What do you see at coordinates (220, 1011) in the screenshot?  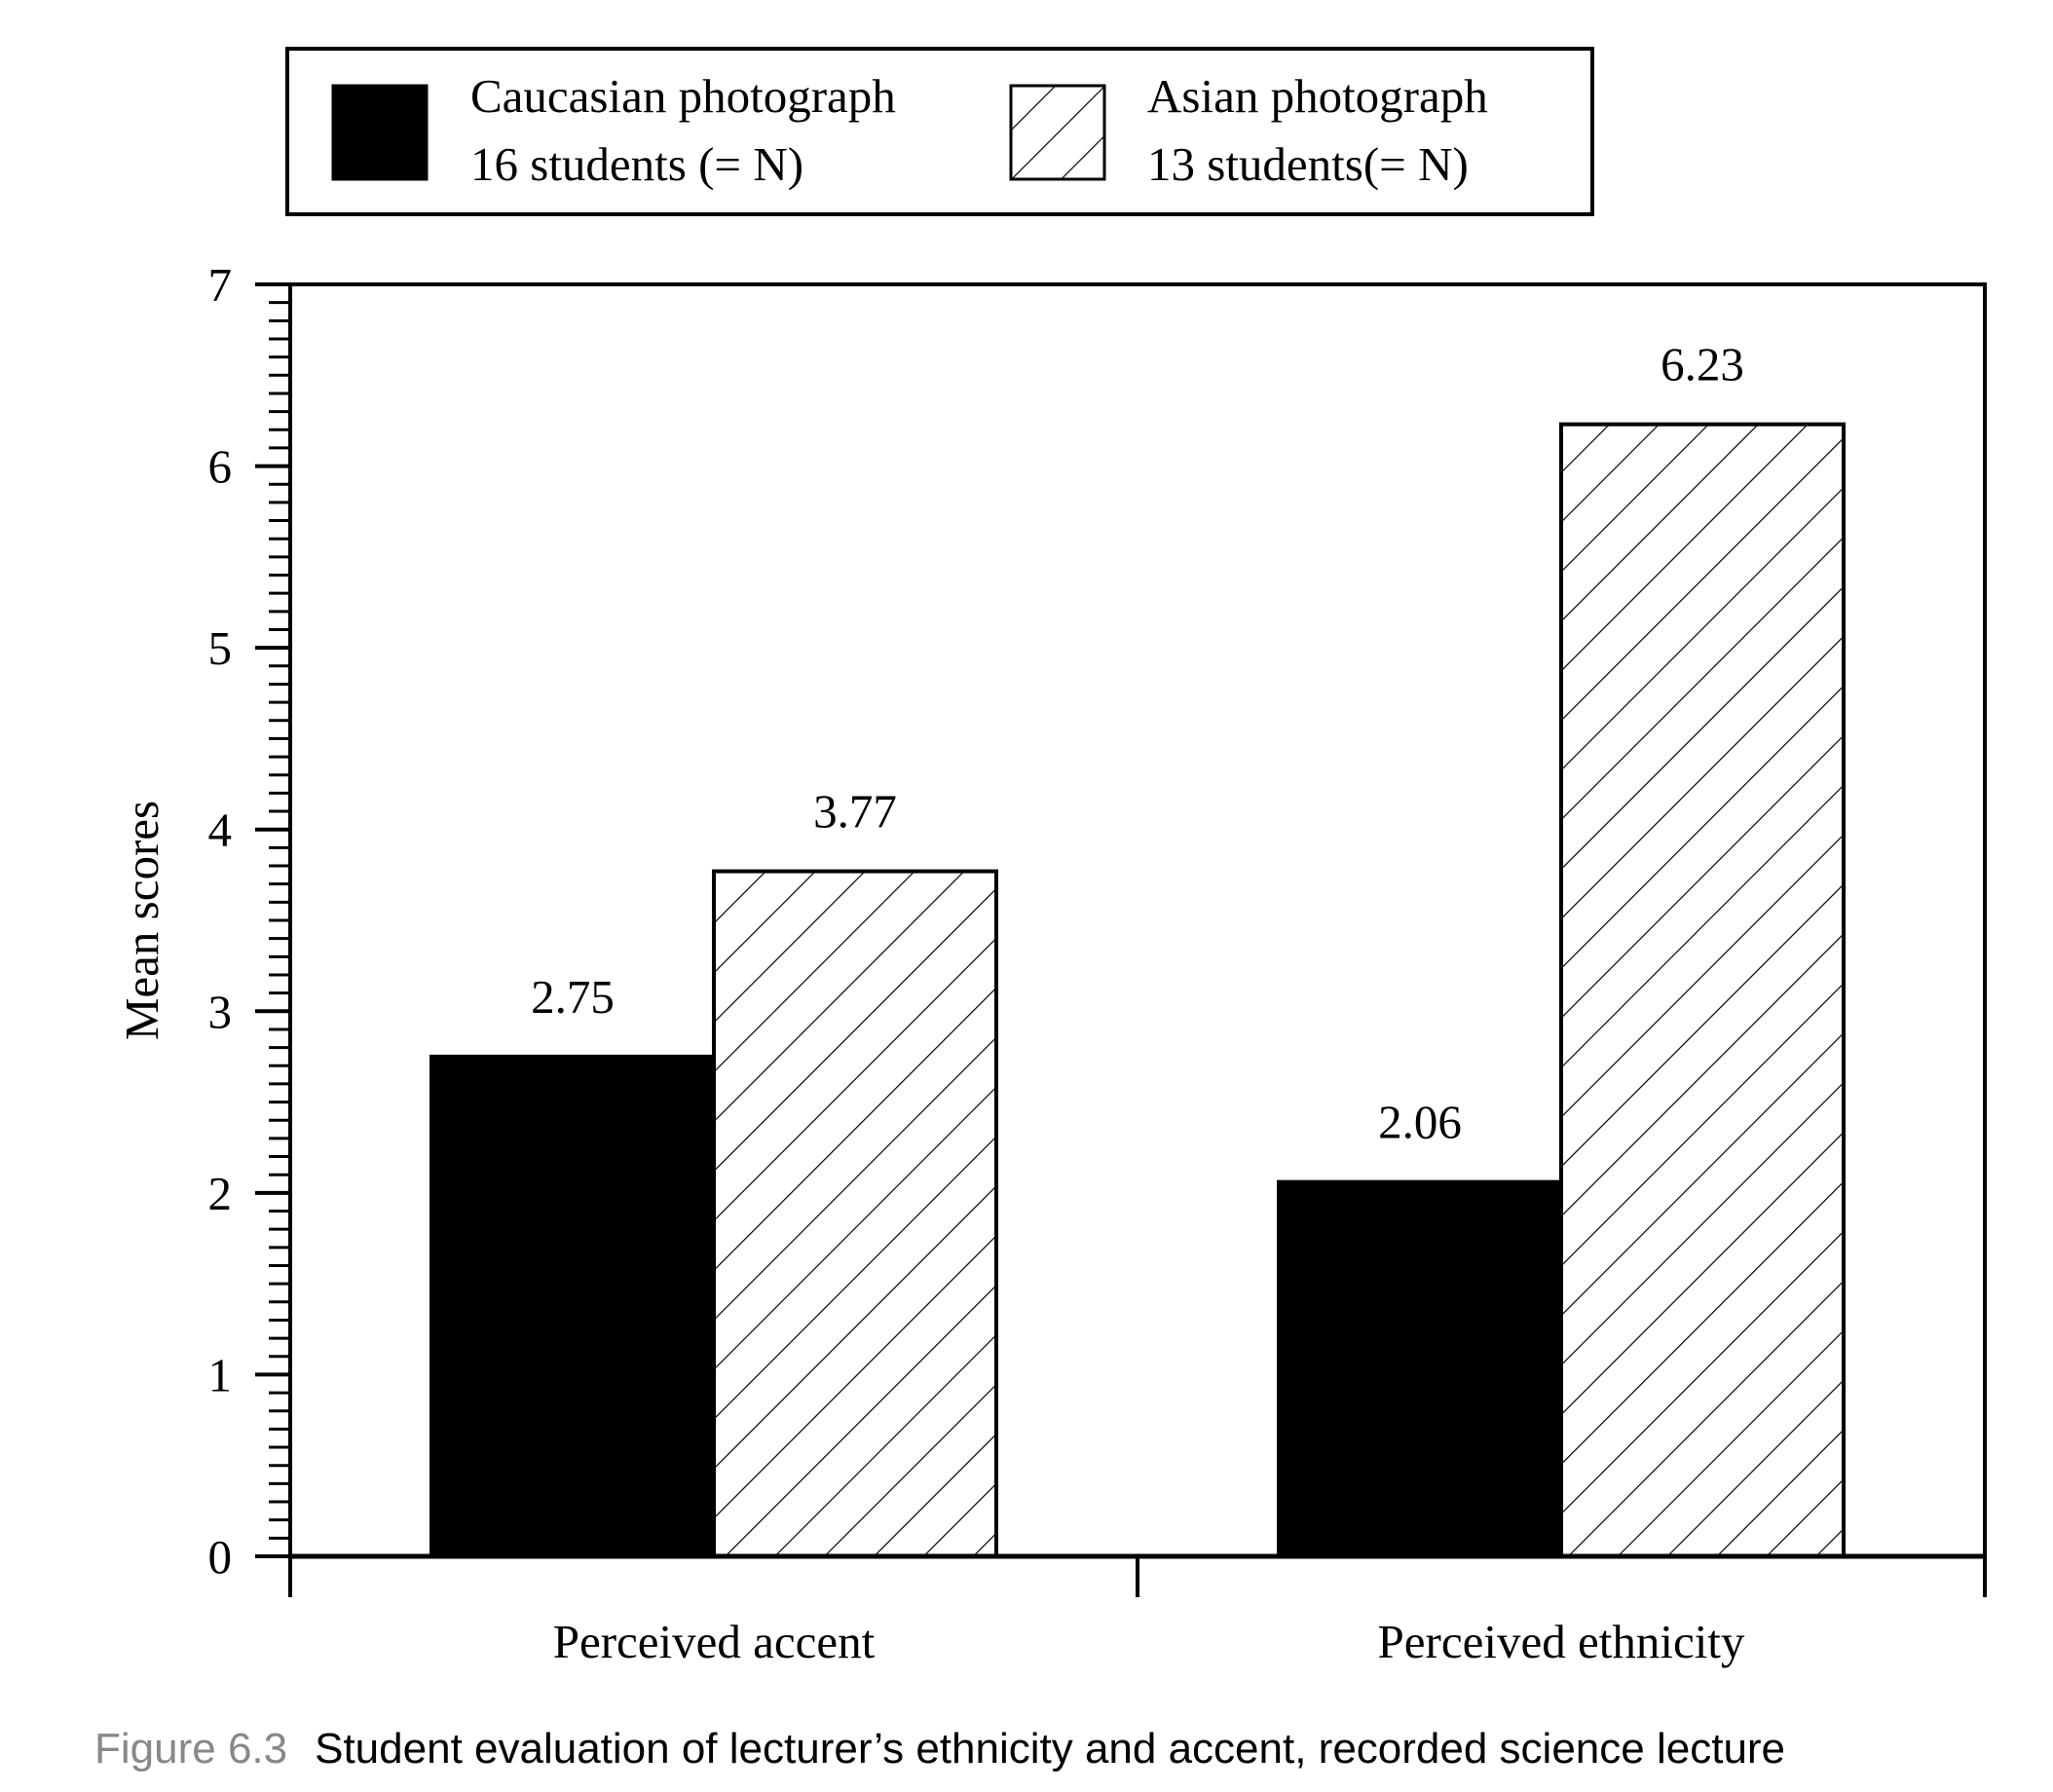 I see `y-tick-label: 3` at bounding box center [220, 1011].